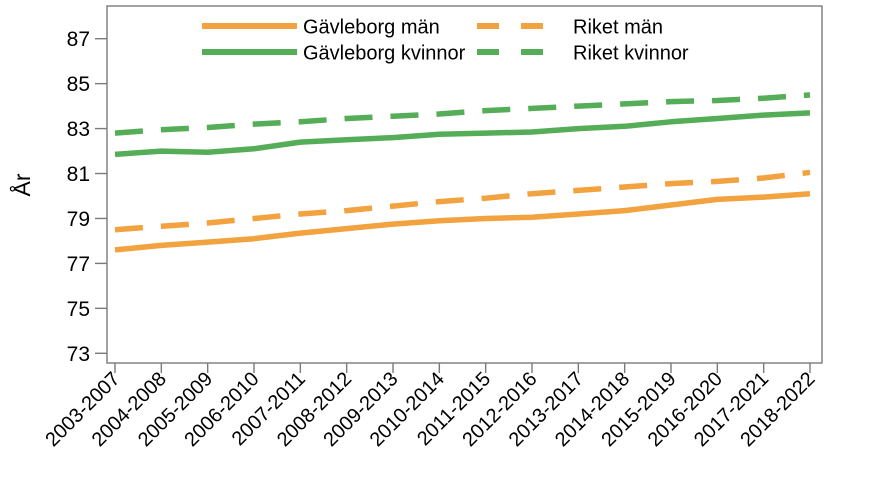  What do you see at coordinates (78, 309) in the screenshot?
I see `y-tick-label: 75` at bounding box center [78, 309].